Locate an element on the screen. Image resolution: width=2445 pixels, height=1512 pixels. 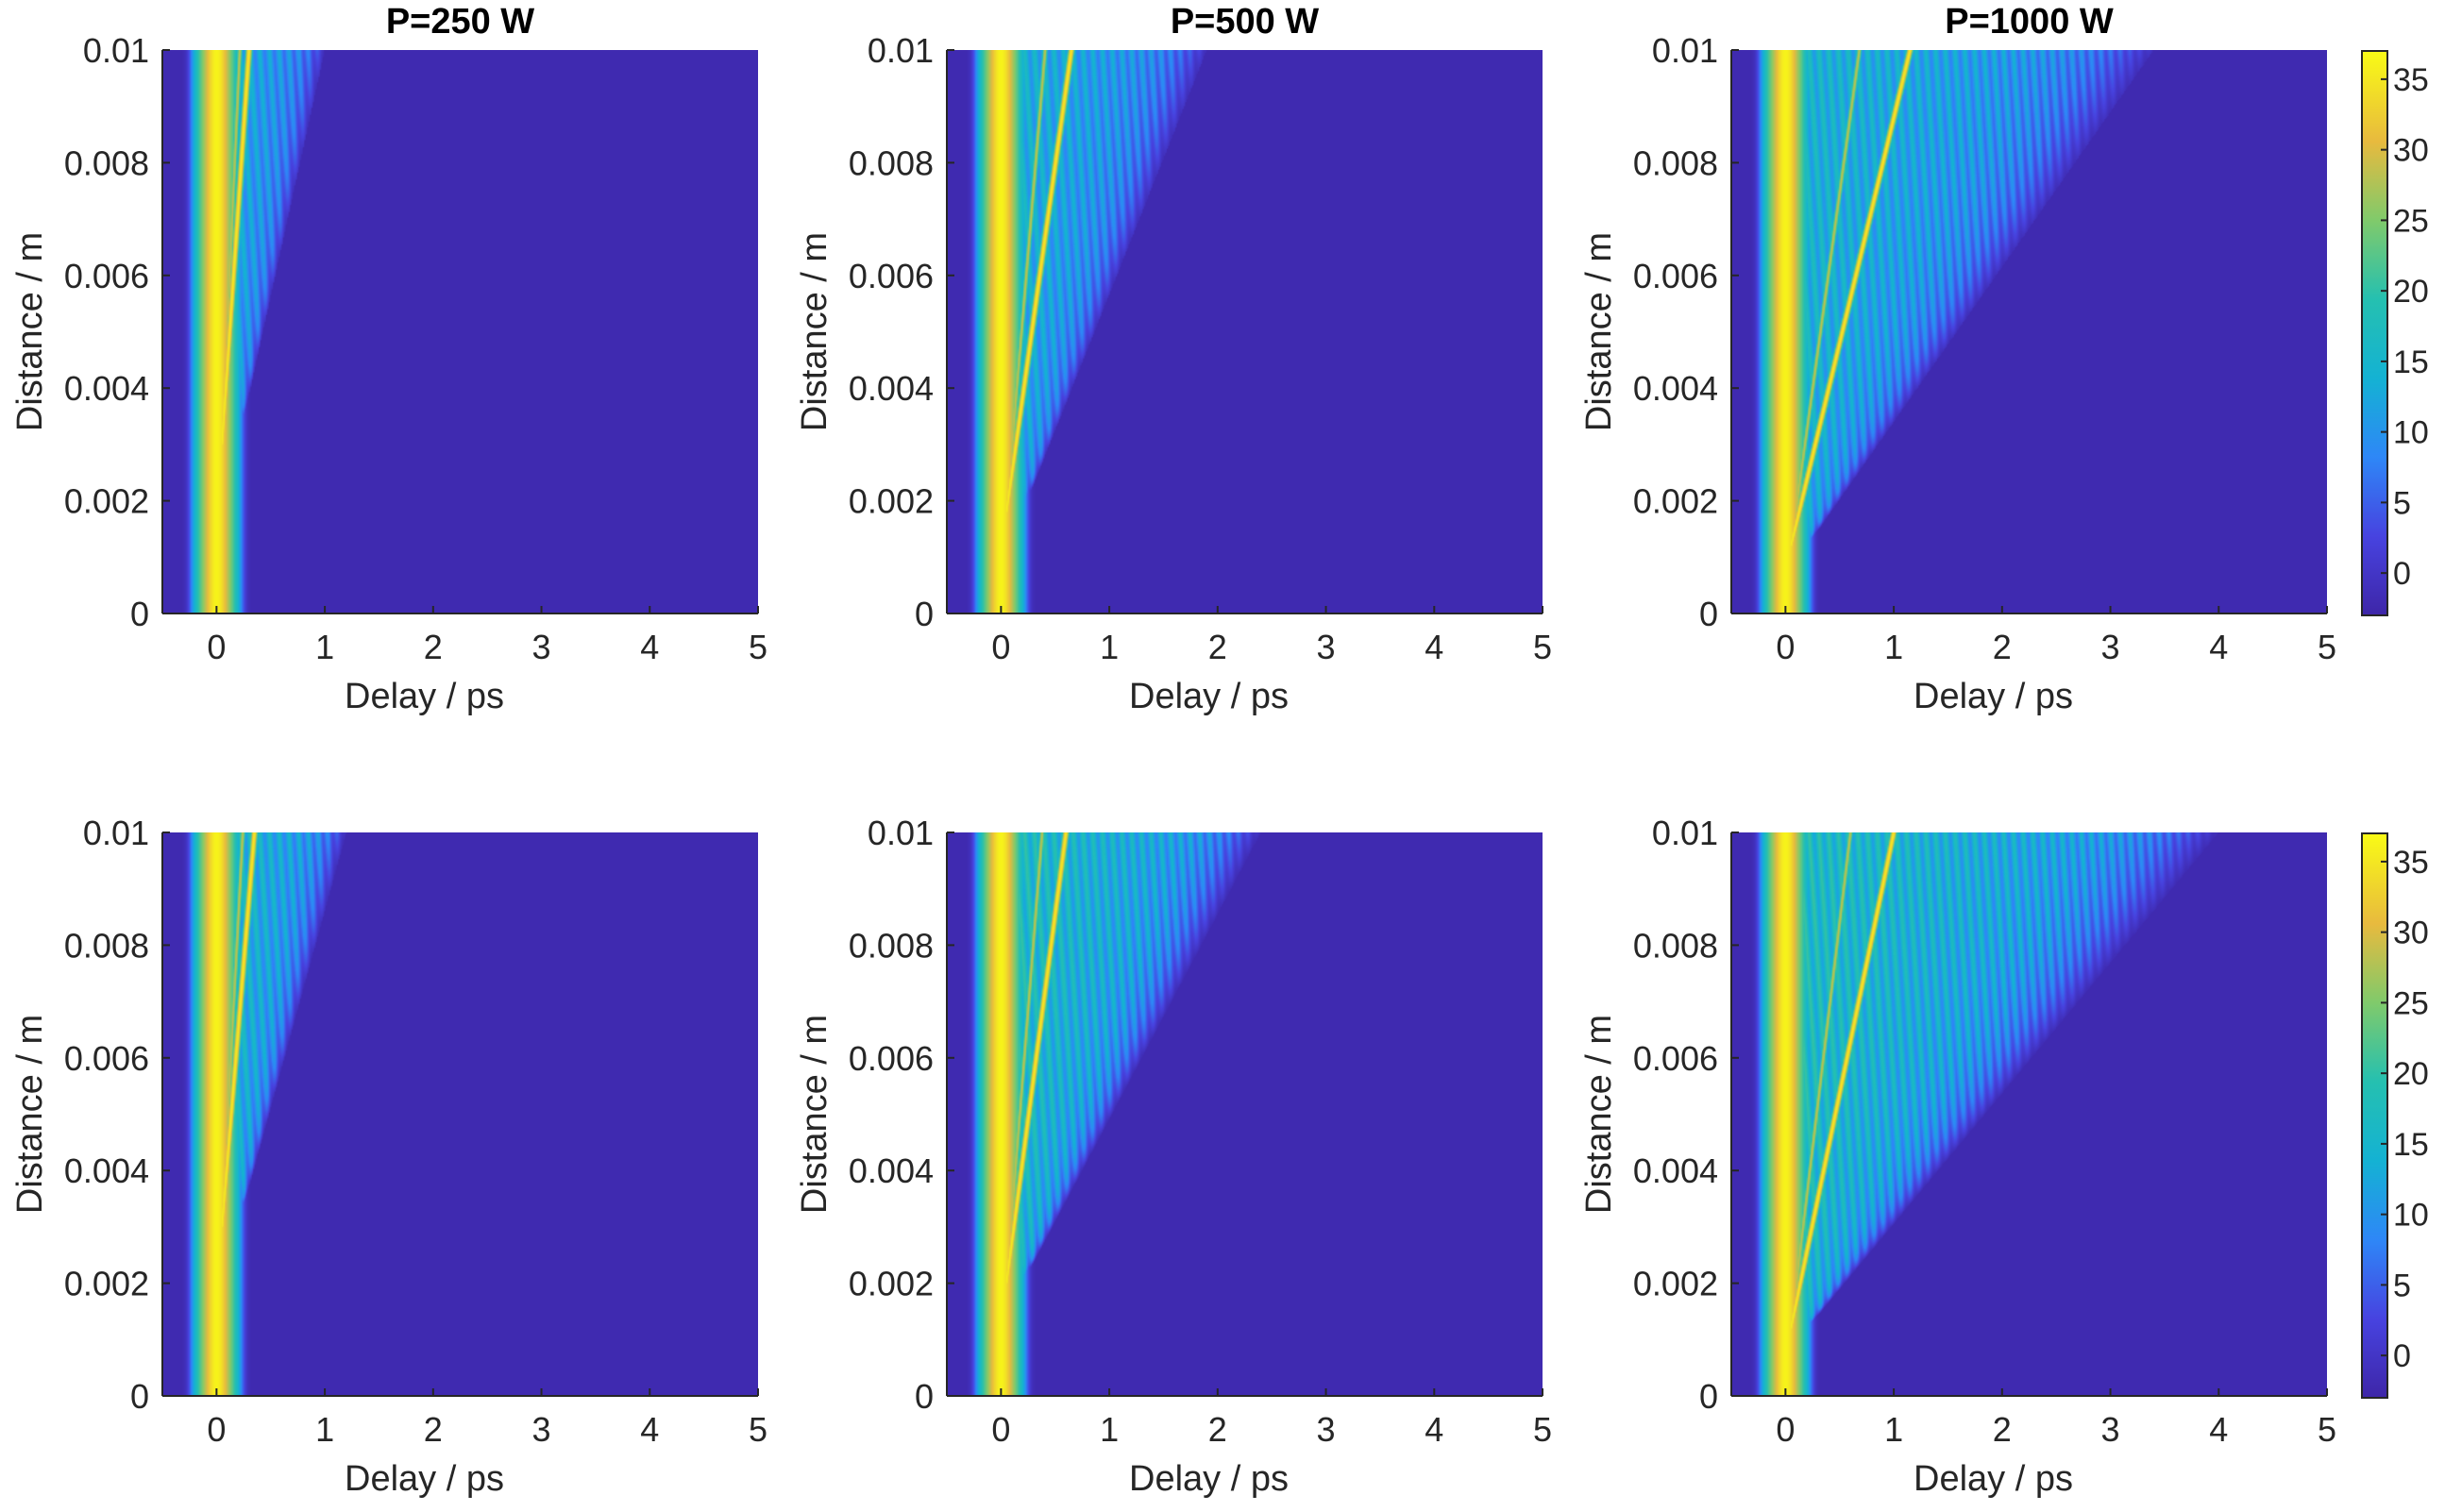
colorbar-2: 0 5 10 15 20 25 30 35 is located at coordinates (2395, 1115).